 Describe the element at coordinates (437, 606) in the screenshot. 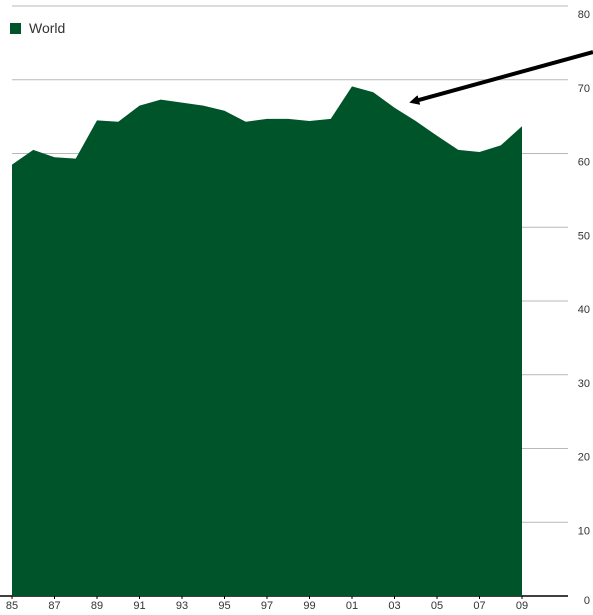

I see `x-tick-label-05: 05` at that location.